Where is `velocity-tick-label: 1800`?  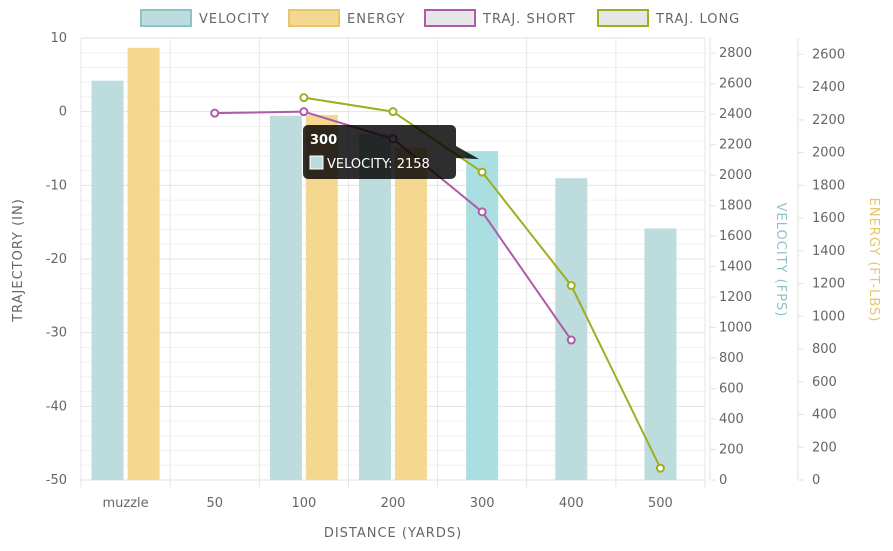 velocity-tick-label: 1800 is located at coordinates (735, 206).